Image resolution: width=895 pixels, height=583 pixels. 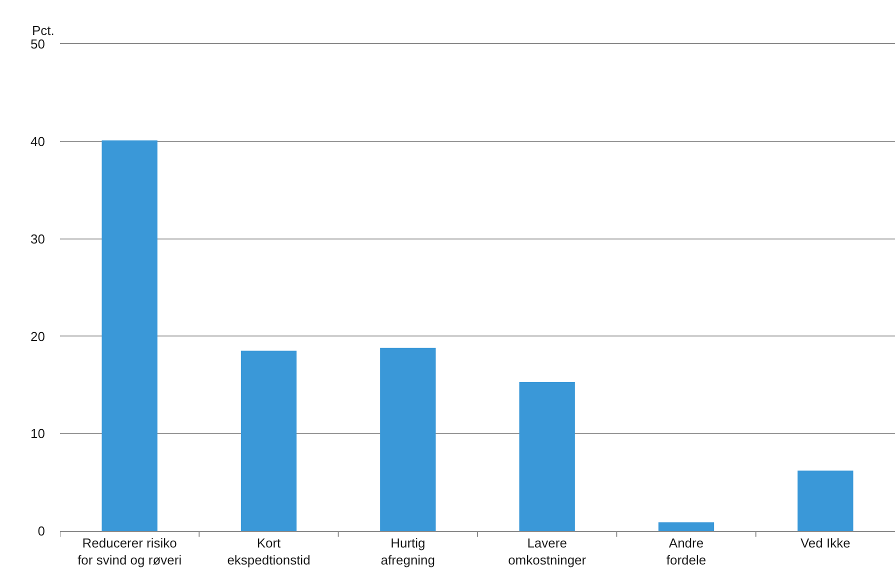 I want to click on y-tick-label: 20, so click(x=37, y=336).